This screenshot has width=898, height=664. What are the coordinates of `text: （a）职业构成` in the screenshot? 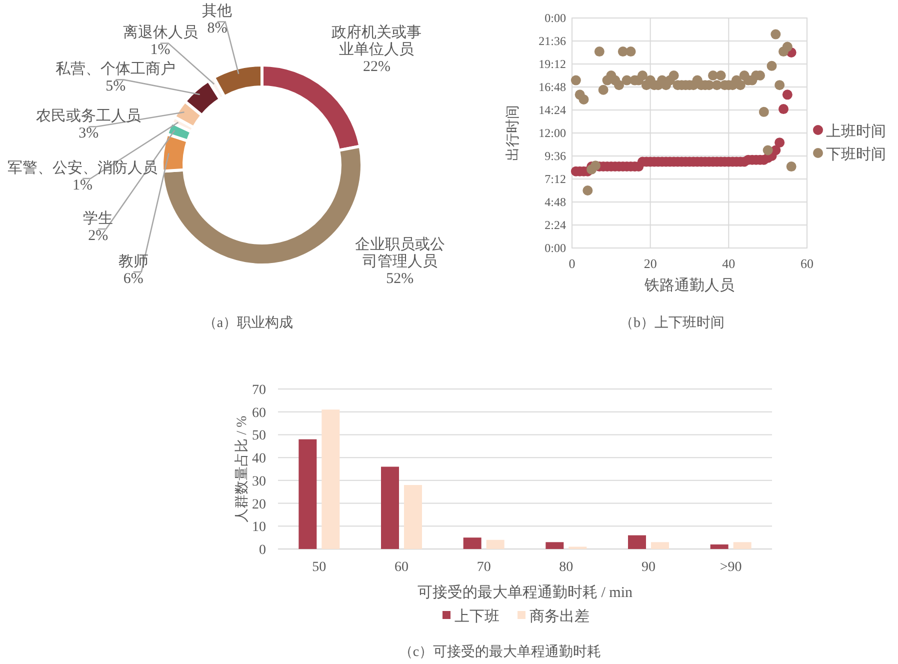 It's located at (248, 323).